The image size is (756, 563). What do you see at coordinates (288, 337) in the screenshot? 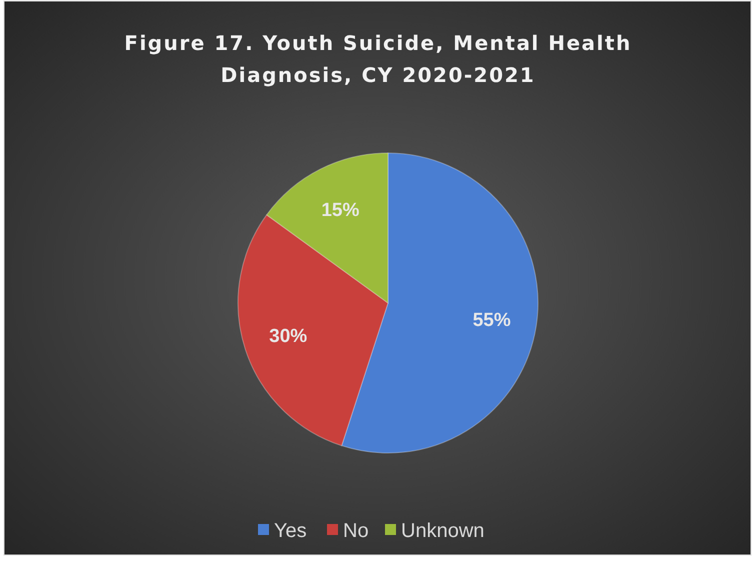
I see `data-label: 30%` at bounding box center [288, 337].